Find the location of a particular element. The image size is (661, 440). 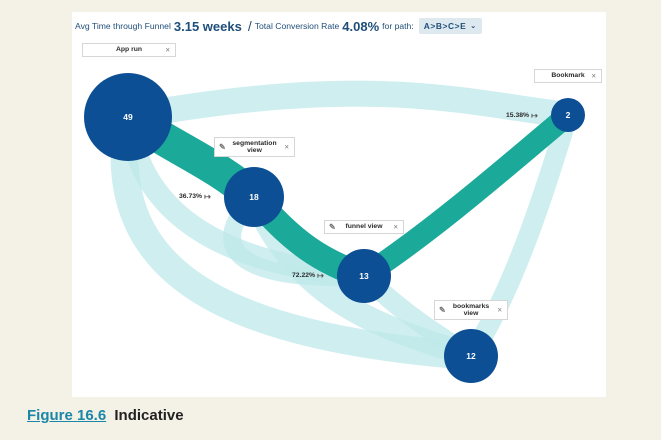

count-app-run: 49 is located at coordinates (128, 117).